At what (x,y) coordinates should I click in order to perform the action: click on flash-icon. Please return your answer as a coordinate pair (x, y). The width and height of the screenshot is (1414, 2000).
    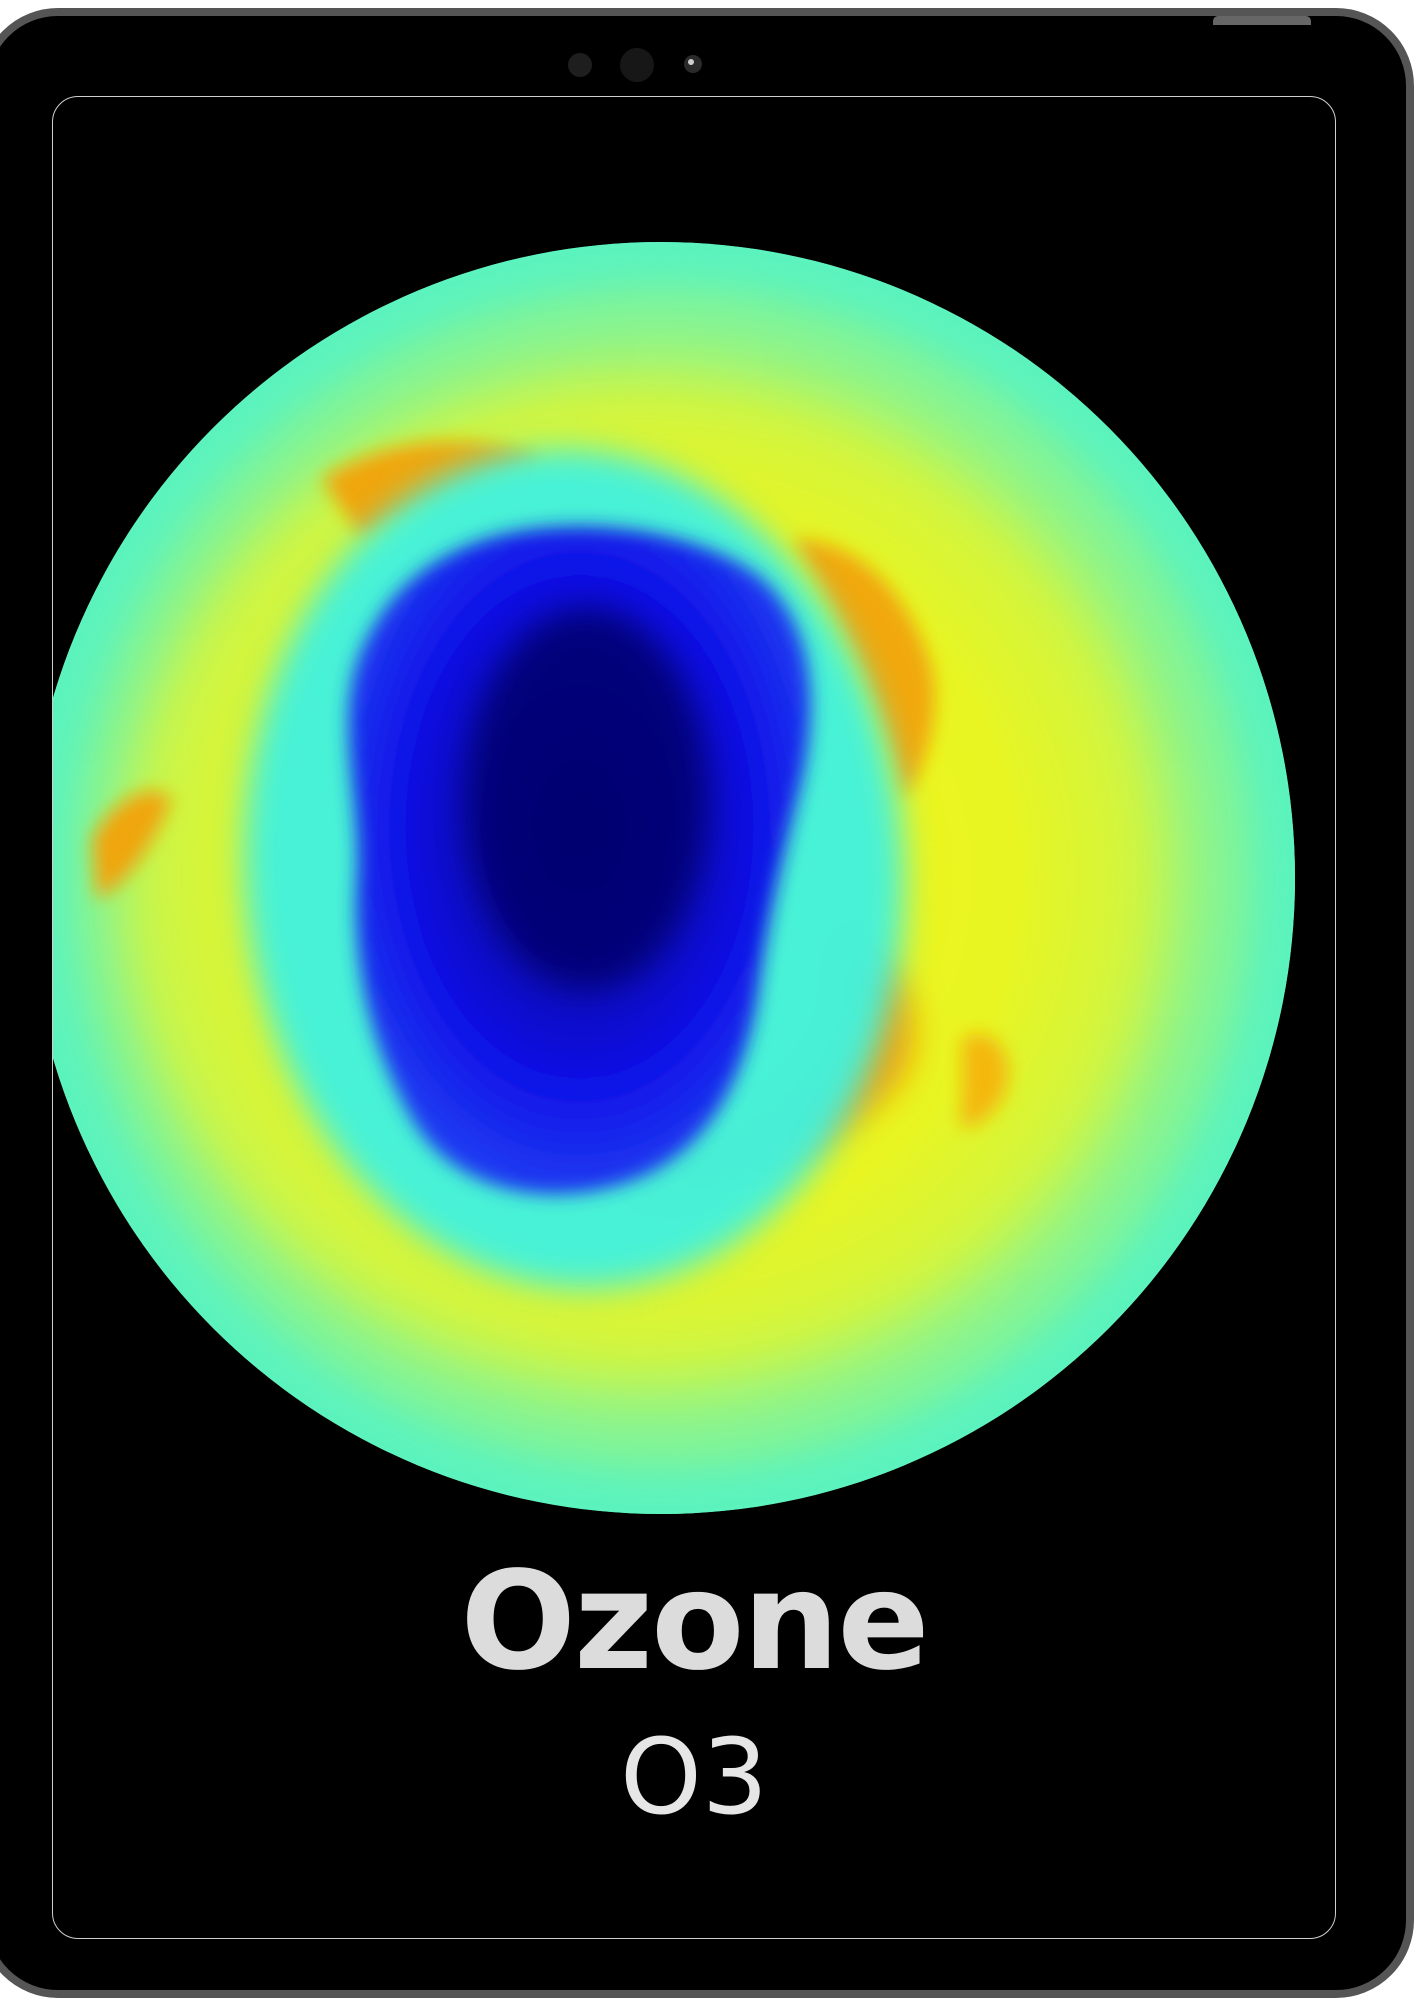
    Looking at the image, I should click on (693, 64).